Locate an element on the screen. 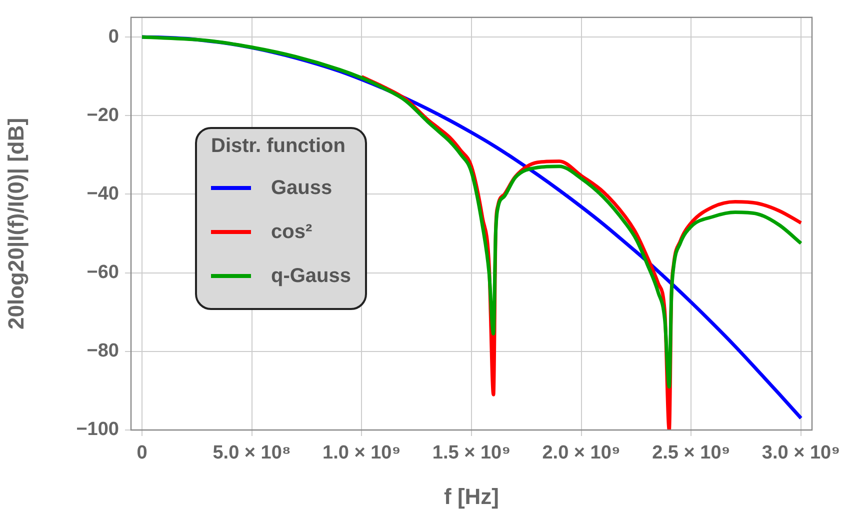 This screenshot has width=856, height=515. x-tick-label: 5.0 × 10⁸ is located at coordinates (251, 453).